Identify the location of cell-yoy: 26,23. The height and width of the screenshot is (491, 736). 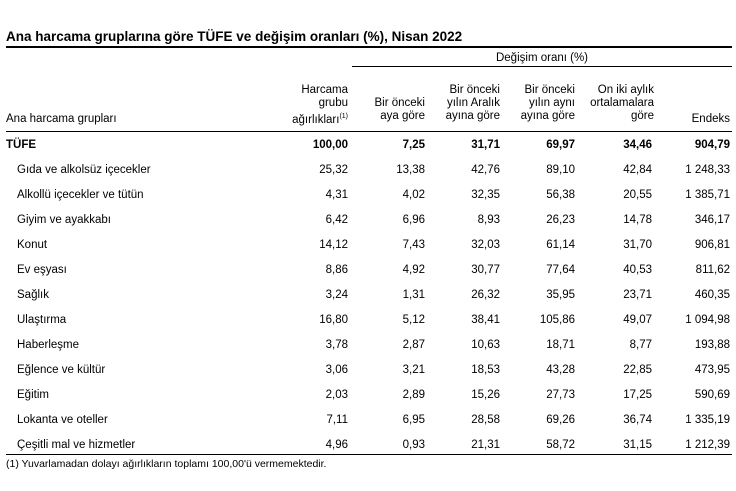
(560, 220).